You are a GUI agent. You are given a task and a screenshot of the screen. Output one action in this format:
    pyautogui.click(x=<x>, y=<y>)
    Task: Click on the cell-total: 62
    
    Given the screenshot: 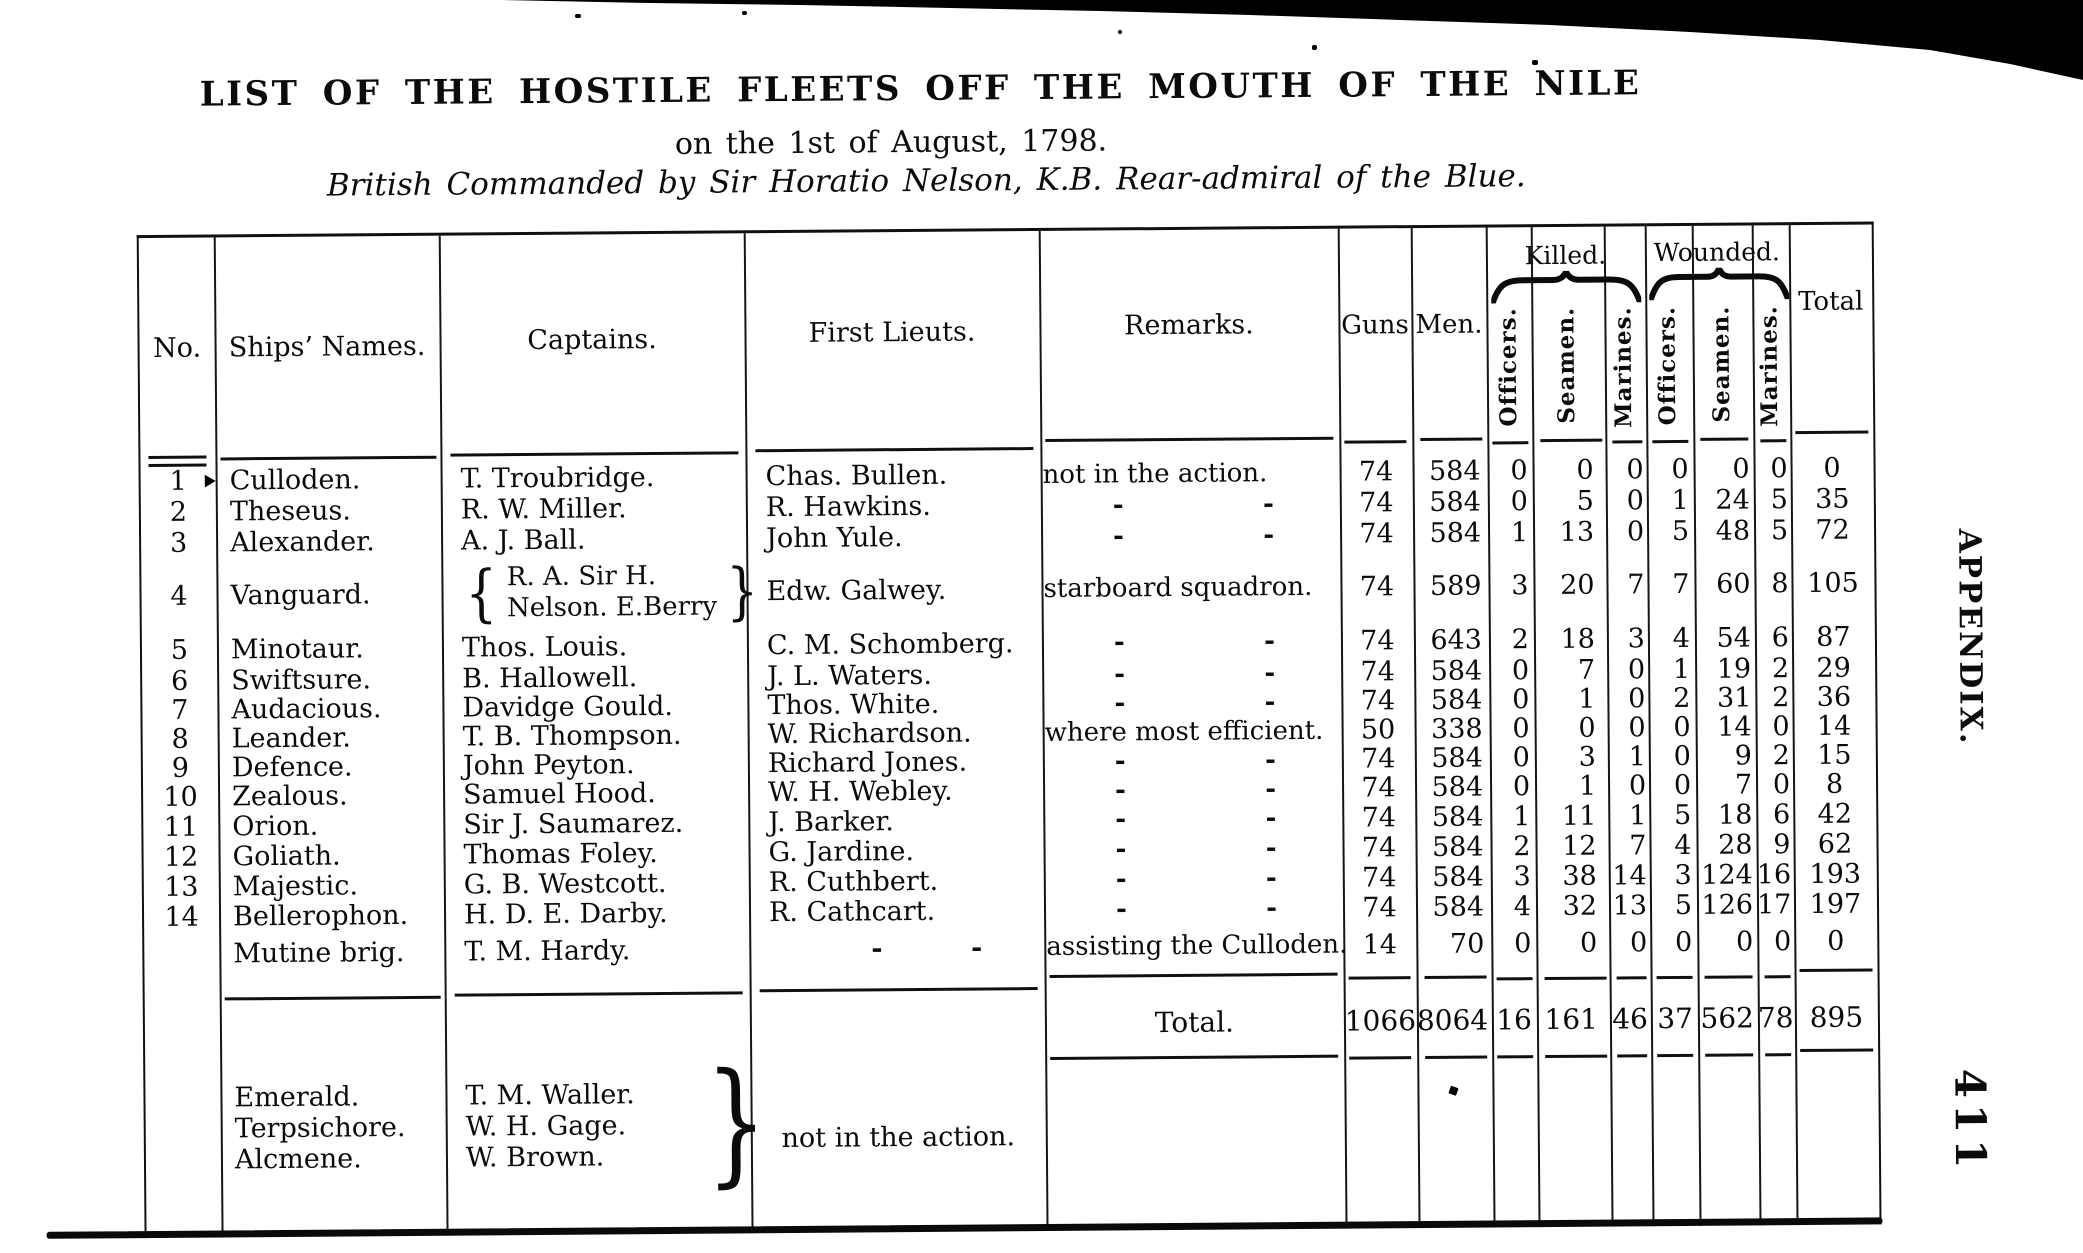 What is the action you would take?
    pyautogui.click(x=1835, y=844)
    